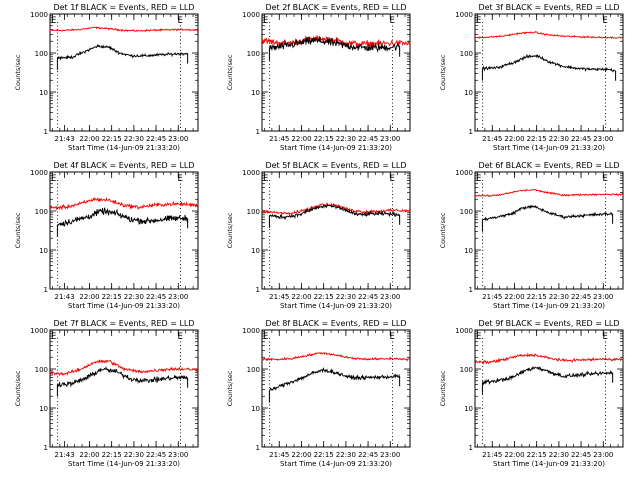  Describe the element at coordinates (123, 7) in the screenshot. I see `panel-title: Det 1f BLACK = Events, RED = LLD` at that location.